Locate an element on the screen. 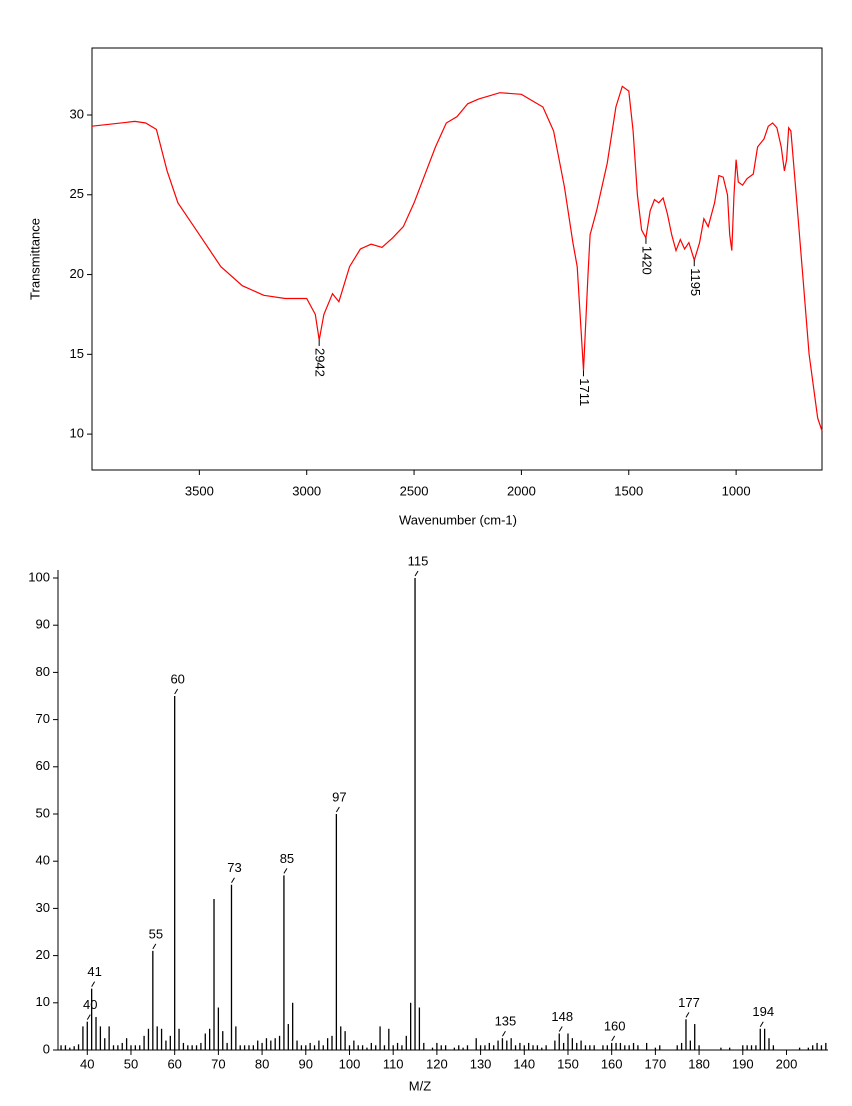  peak-label: 2942 is located at coordinates (320, 362).